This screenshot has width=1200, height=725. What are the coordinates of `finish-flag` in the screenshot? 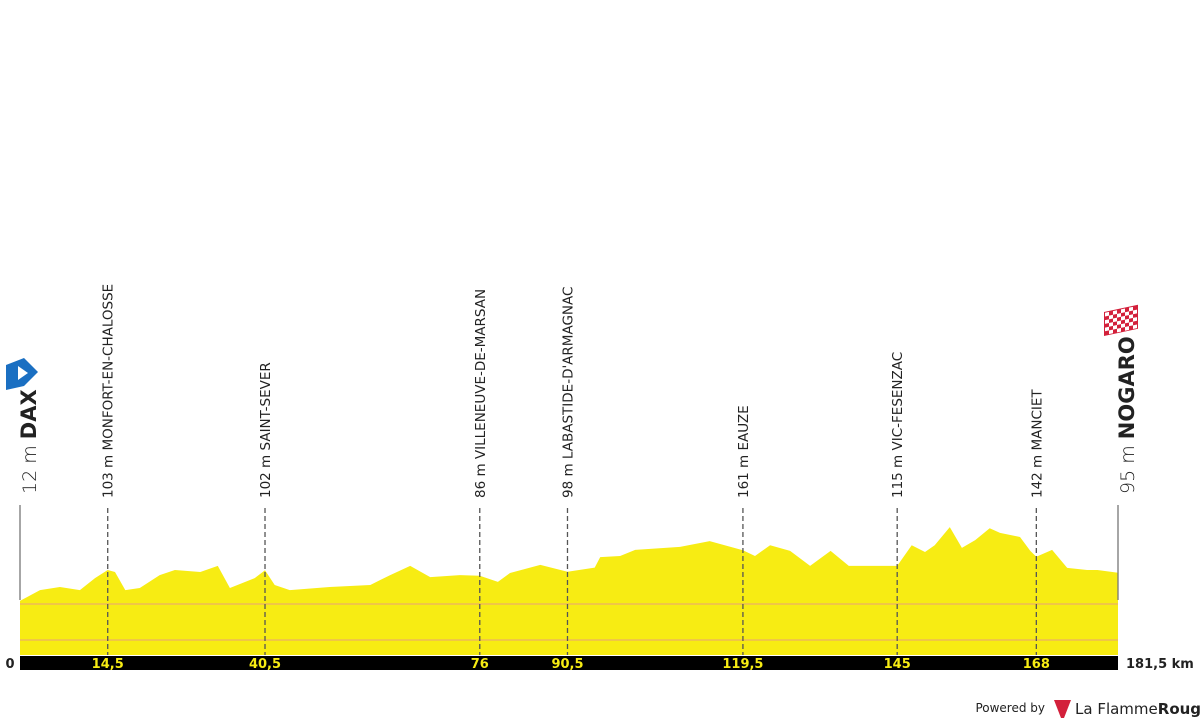 It's located at (1121, 320).